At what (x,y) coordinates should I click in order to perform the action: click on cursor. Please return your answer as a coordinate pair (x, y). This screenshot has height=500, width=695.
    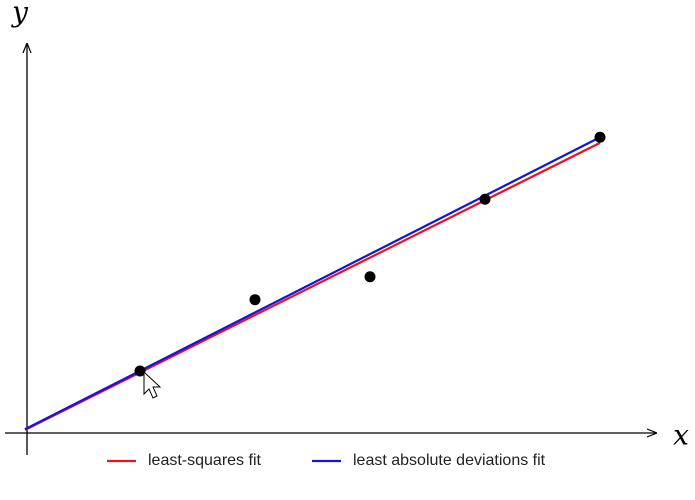
    Looking at the image, I should click on (152, 384).